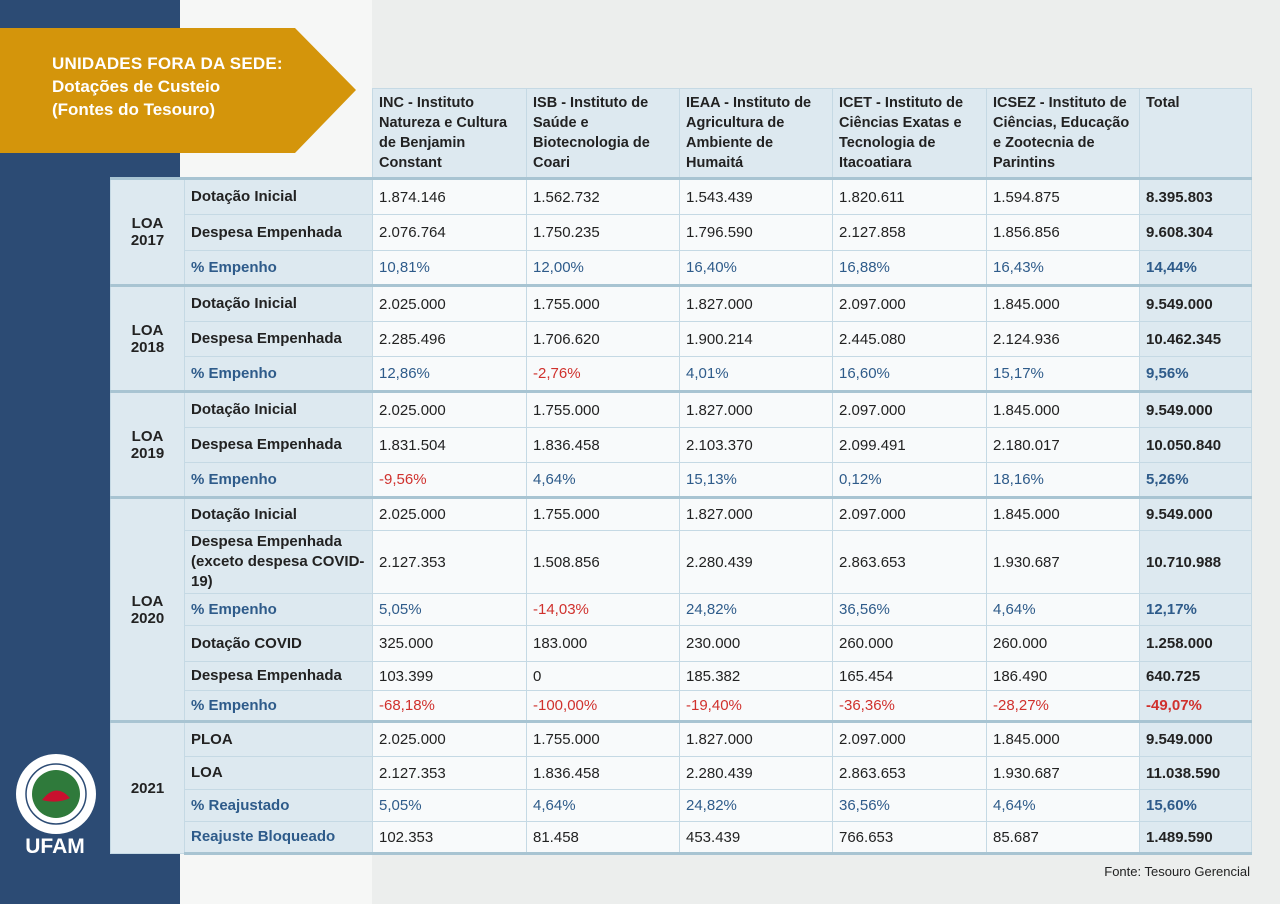 This screenshot has height=904, width=1280. Describe the element at coordinates (1063, 480) in the screenshot. I see `value-cell: 18,16%` at that location.